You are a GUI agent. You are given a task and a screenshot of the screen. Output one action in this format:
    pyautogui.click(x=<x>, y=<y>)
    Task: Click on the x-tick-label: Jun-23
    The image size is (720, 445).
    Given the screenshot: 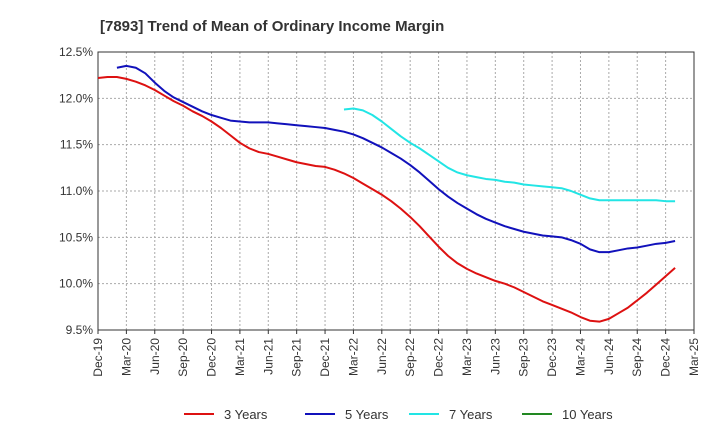 What is the action you would take?
    pyautogui.click(x=495, y=356)
    